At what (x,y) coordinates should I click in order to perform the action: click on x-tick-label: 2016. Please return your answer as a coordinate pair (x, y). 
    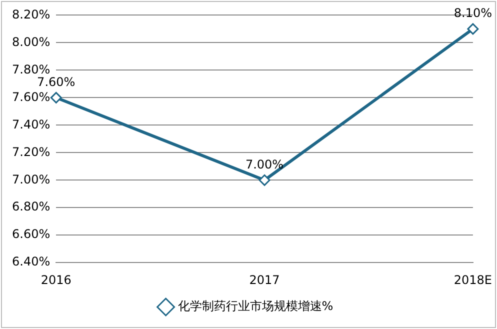
    Looking at the image, I should click on (56, 279).